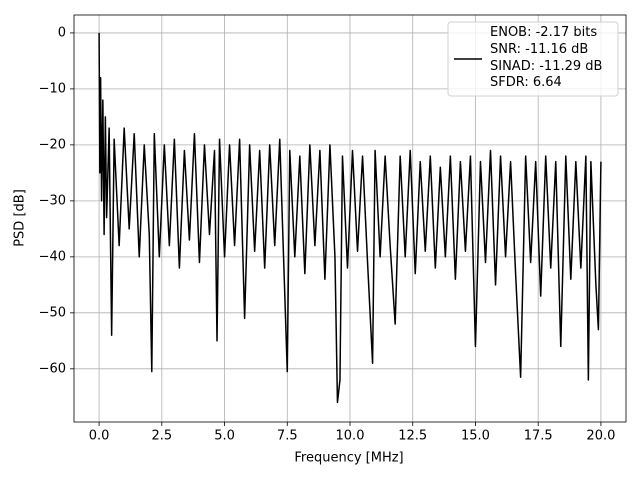  Describe the element at coordinates (20, 218) in the screenshot. I see `y-axis-label: PSD [dB]` at that location.